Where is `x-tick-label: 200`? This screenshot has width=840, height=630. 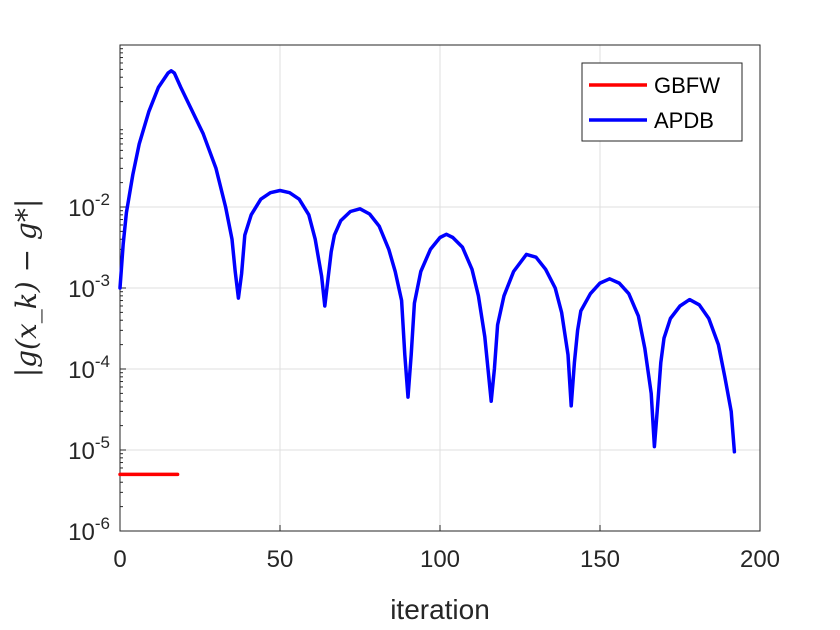
x-tick-label: 200 is located at coordinates (760, 559).